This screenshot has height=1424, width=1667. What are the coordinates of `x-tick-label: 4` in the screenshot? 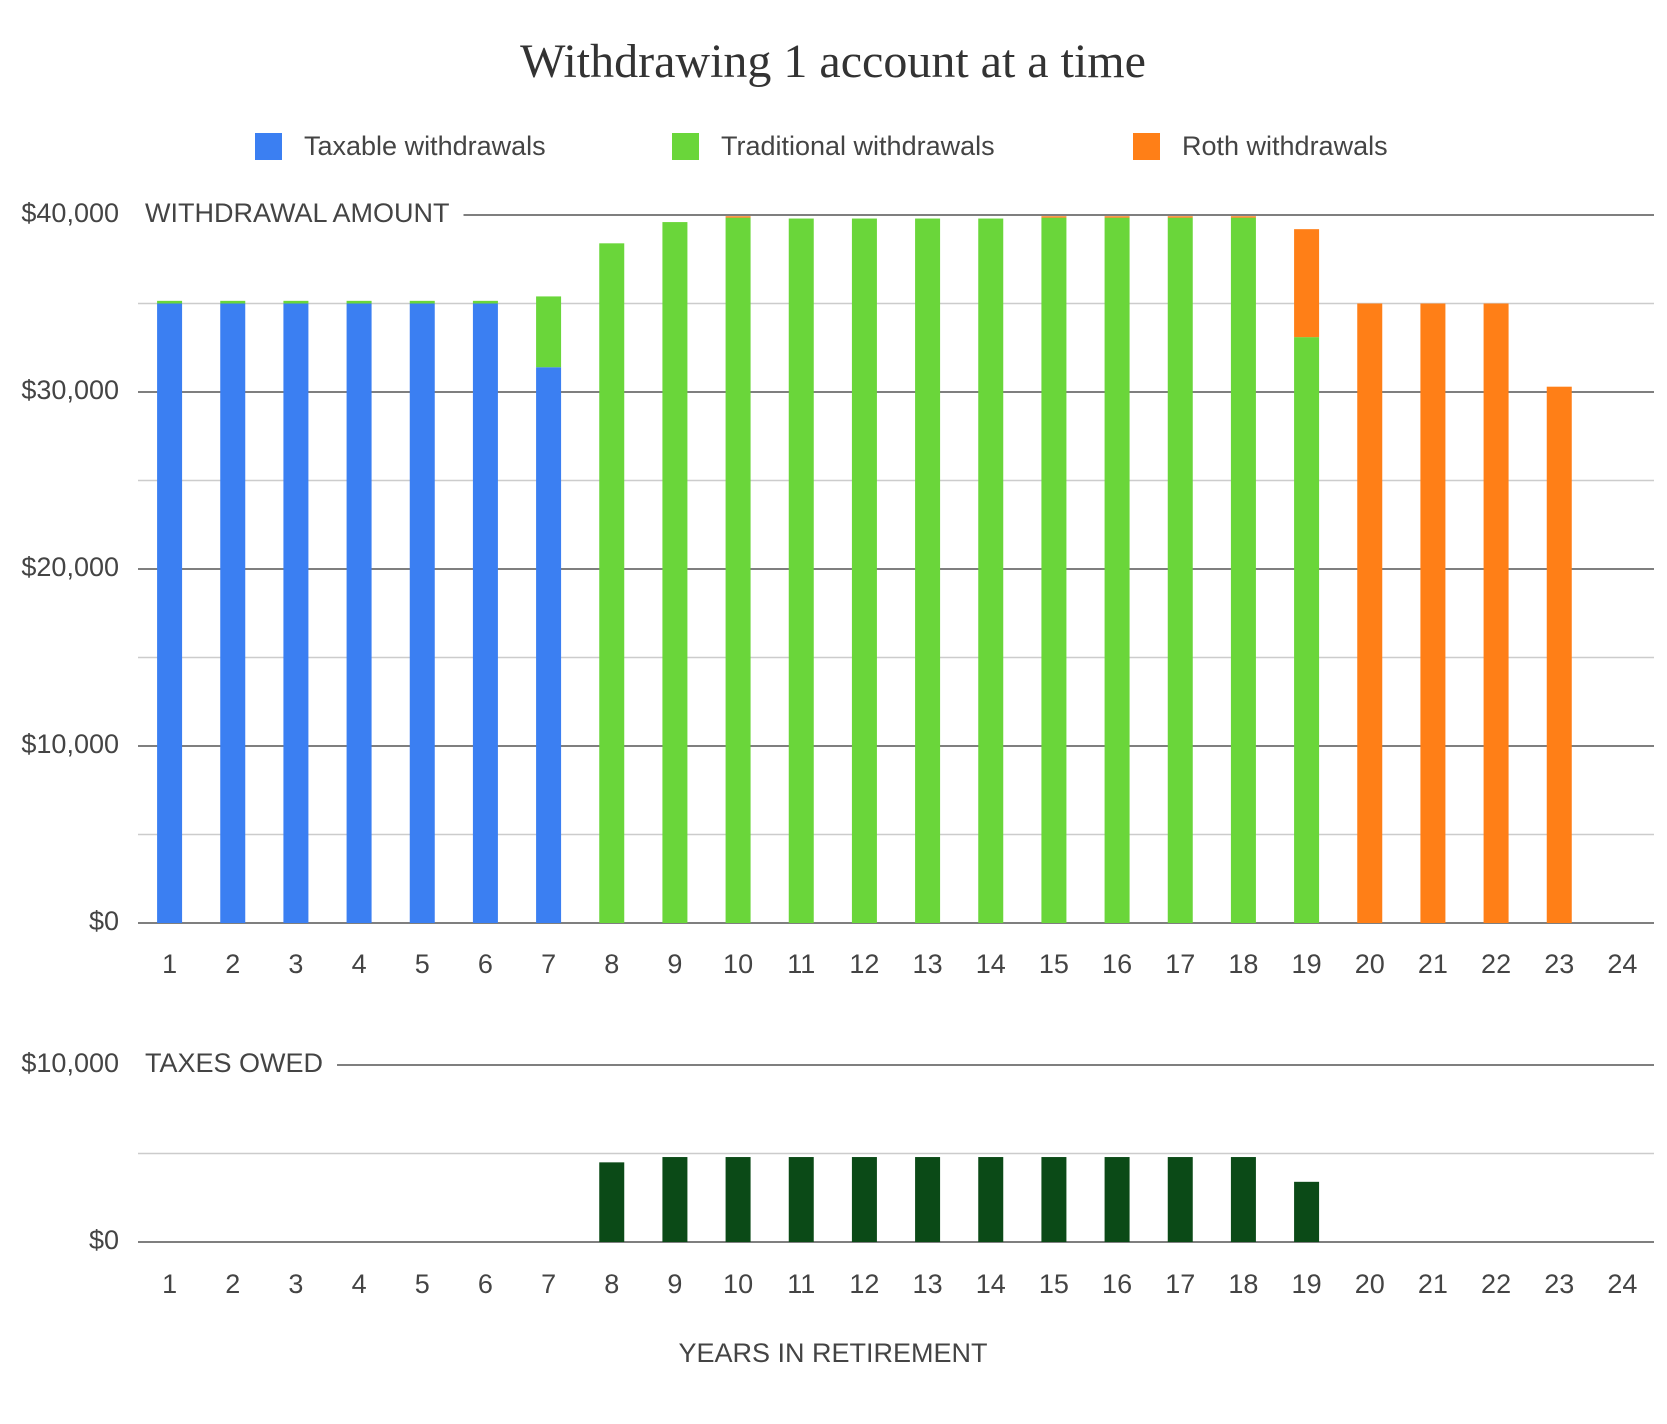 It's located at (359, 964).